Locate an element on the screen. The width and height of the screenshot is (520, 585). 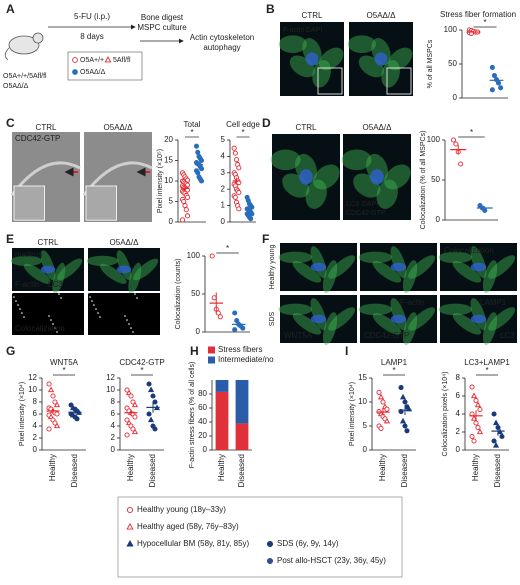
label: CDC42-GTP is located at coordinates (366, 213).